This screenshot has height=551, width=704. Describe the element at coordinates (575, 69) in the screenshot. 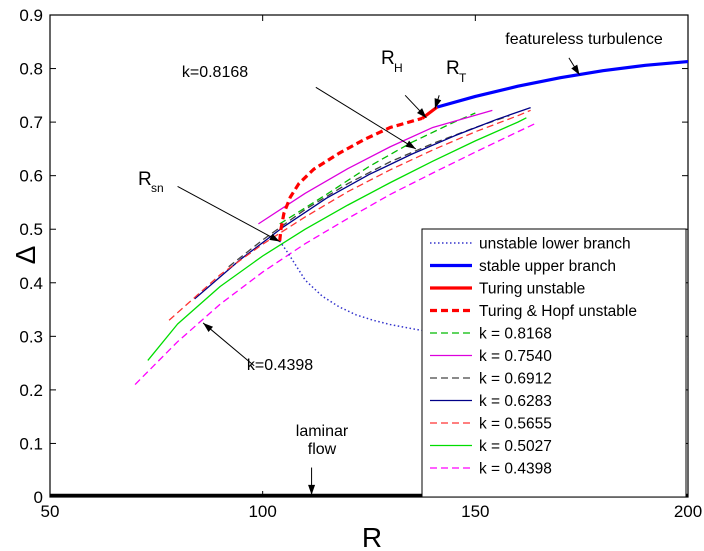

I see `annotation-arrowhead-turb` at that location.